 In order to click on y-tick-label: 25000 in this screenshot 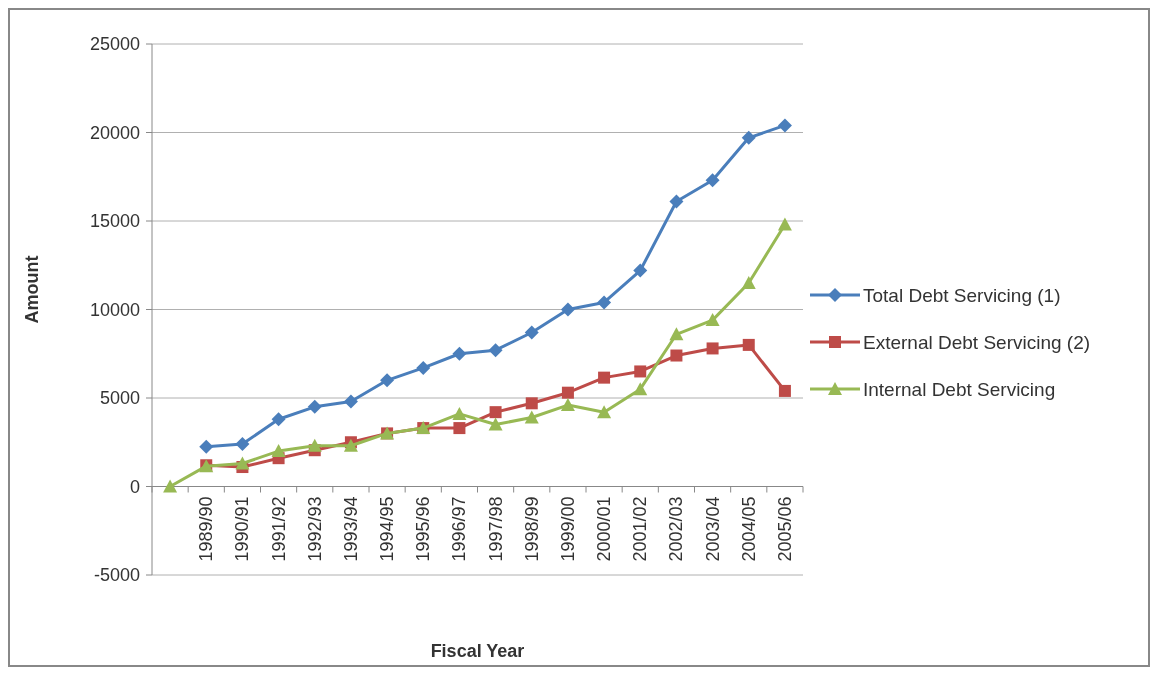, I will do `click(114, 44)`.